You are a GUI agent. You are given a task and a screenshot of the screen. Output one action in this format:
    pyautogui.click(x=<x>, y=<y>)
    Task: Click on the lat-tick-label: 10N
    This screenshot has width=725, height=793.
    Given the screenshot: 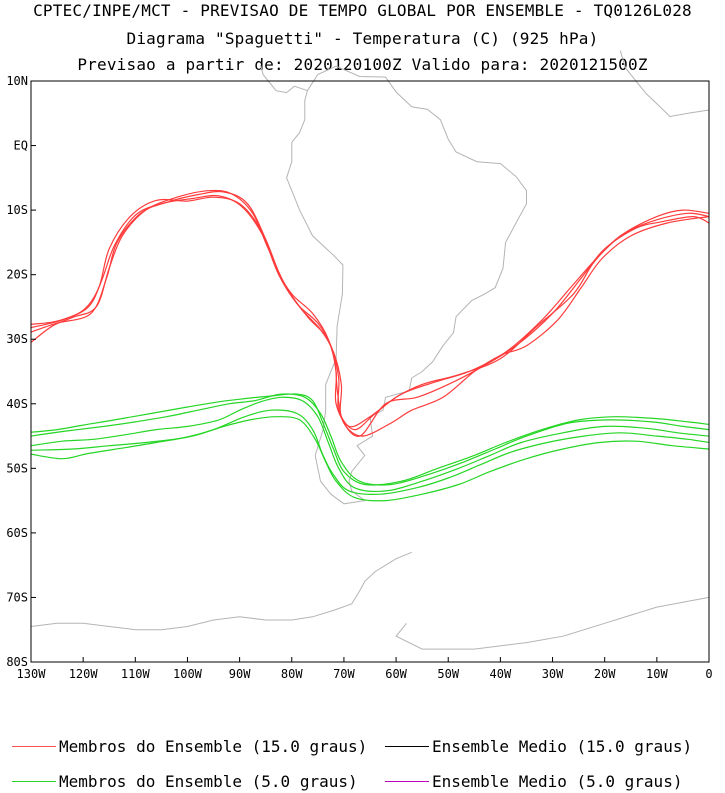 What is the action you would take?
    pyautogui.click(x=17, y=81)
    